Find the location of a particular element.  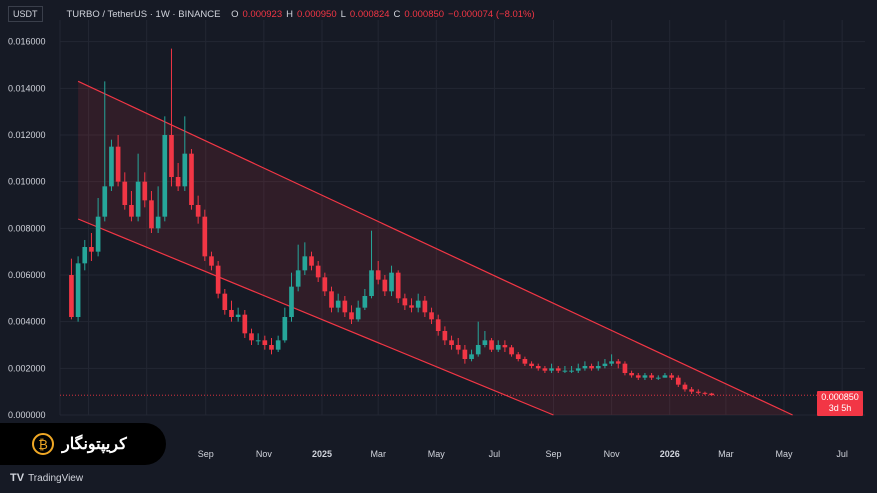

y-tick-label: 0.002000 is located at coordinates (27, 368).